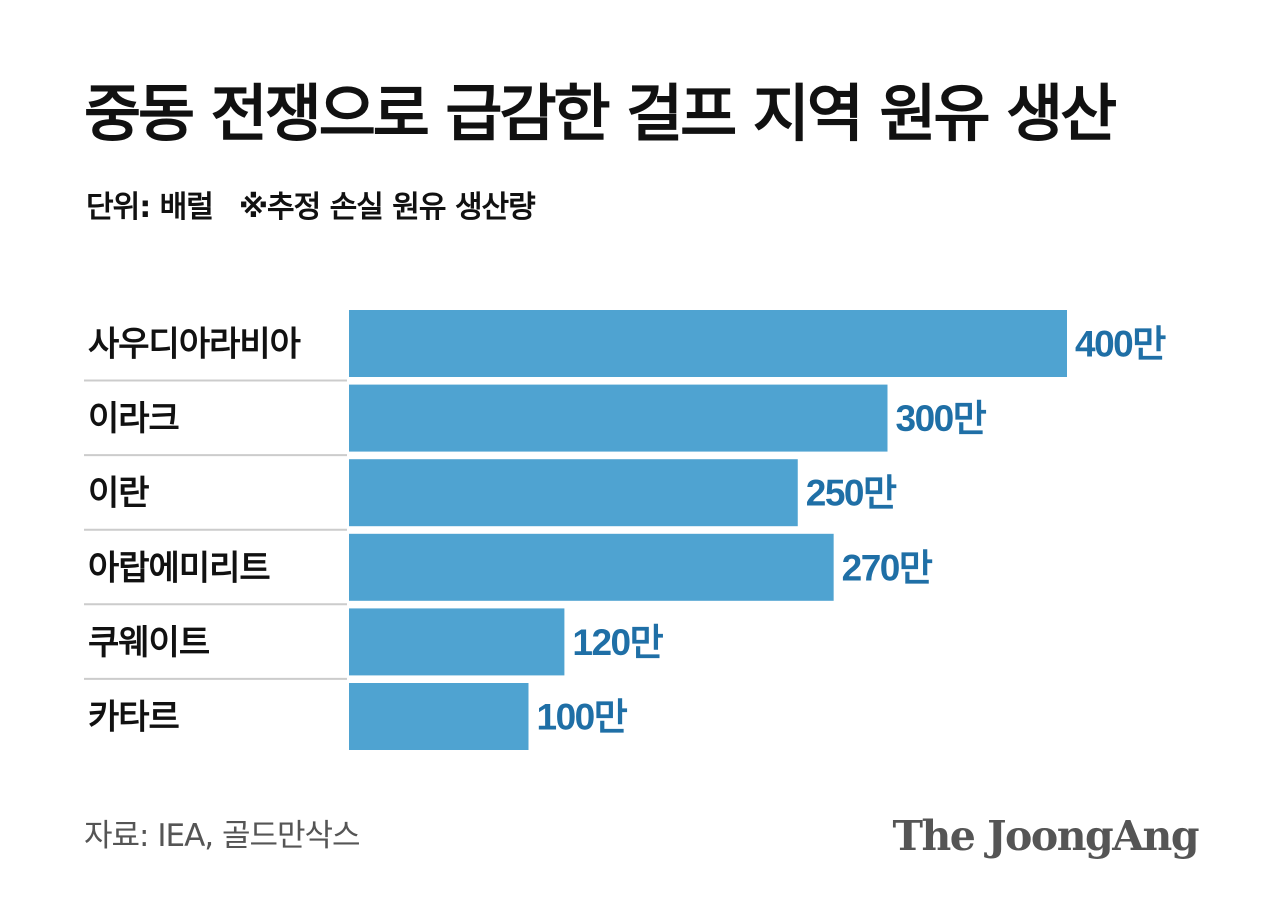 This screenshot has width=1280, height=912. What do you see at coordinates (179, 568) in the screenshot?
I see `category-label: 아랍에미리트` at bounding box center [179, 568].